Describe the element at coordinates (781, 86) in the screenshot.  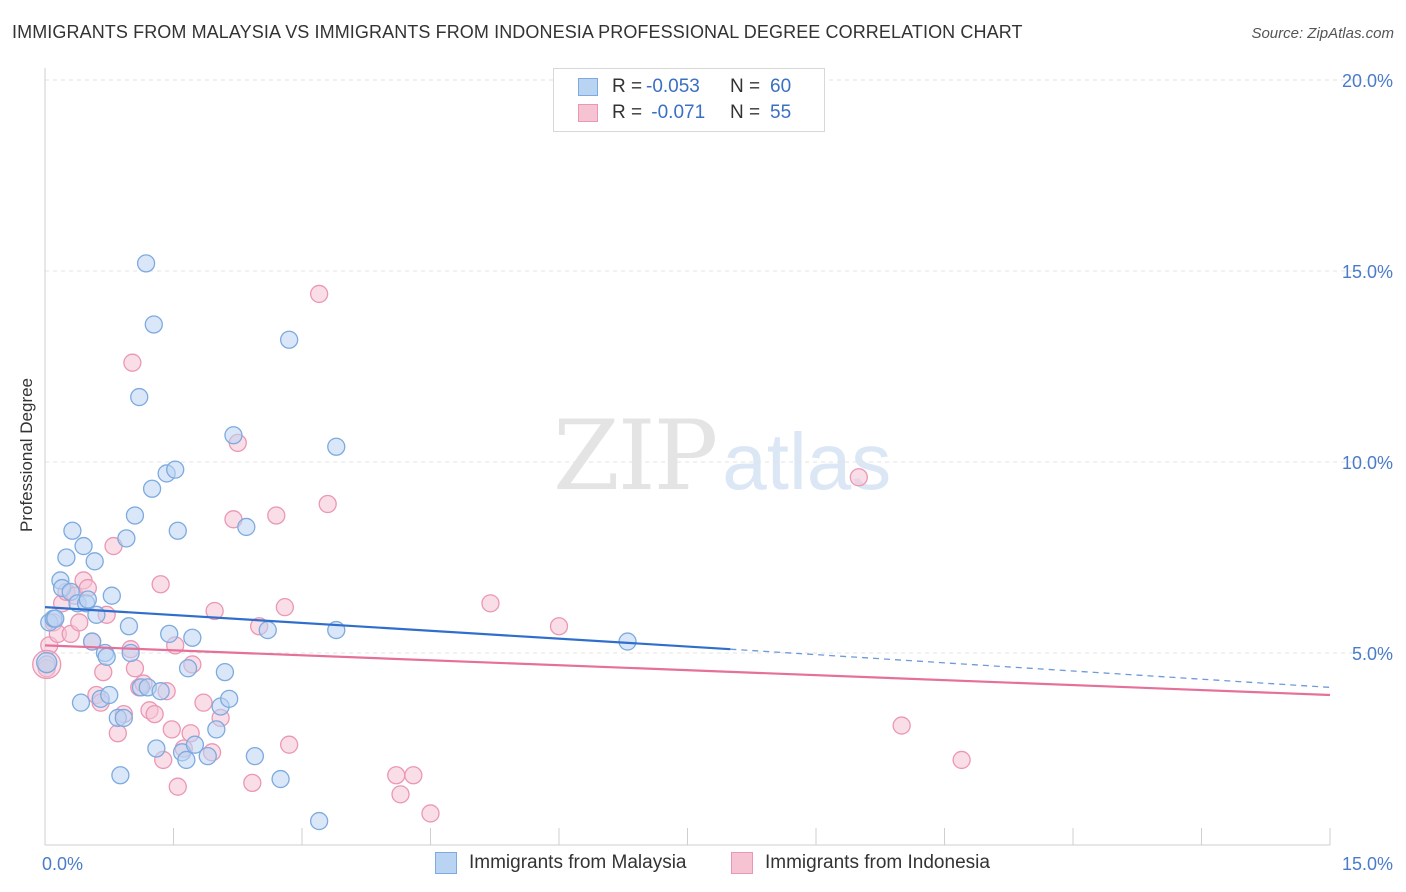
I see `legend-n-value: 60` at that location.